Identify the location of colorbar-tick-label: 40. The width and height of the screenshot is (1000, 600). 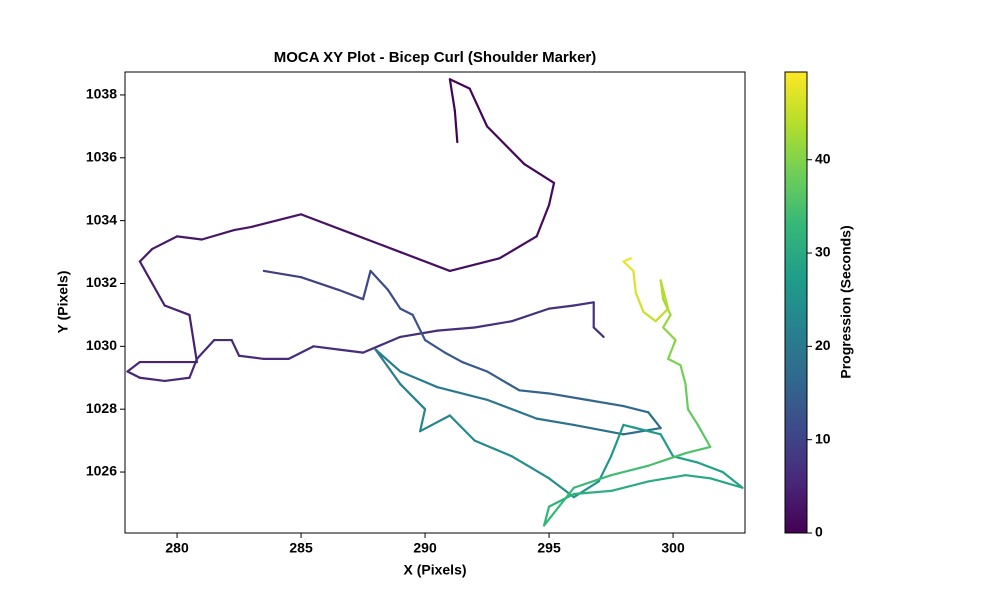
(823, 158).